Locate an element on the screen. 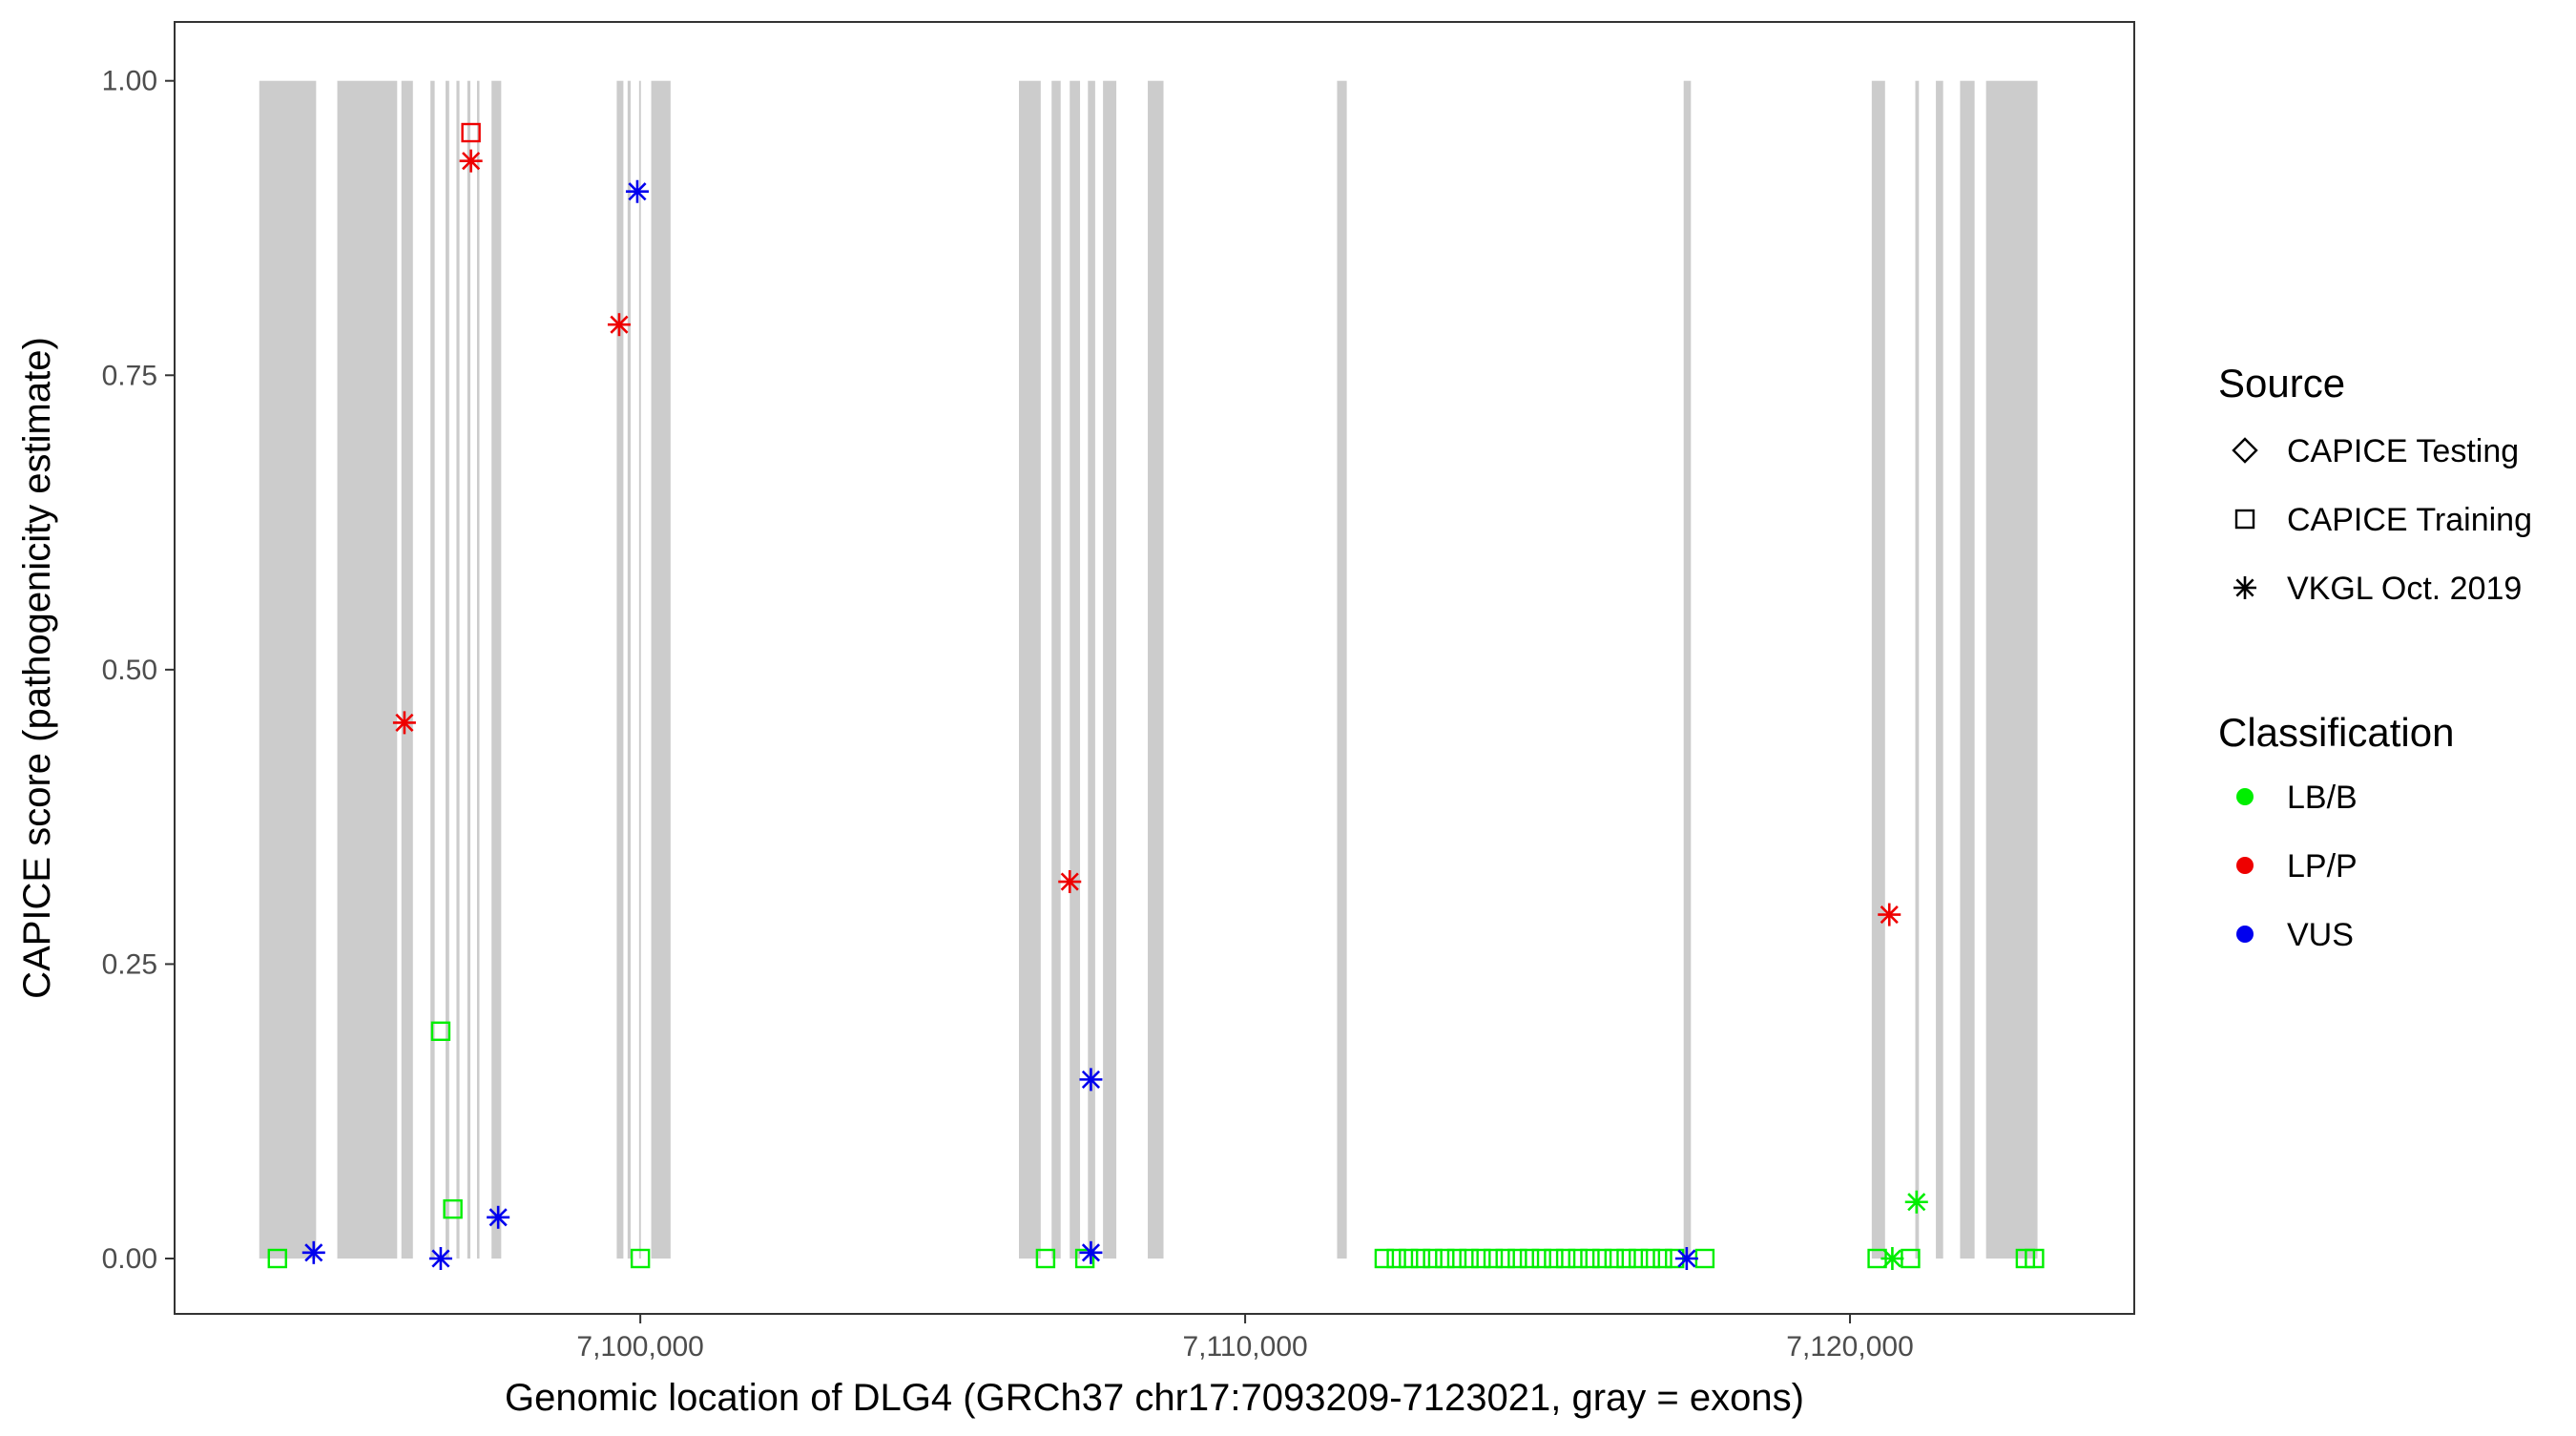  y-tick-label: 0.75 is located at coordinates (129, 375).